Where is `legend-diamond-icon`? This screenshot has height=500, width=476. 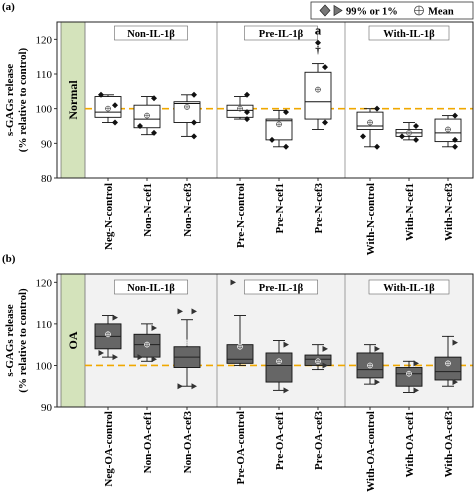 legend-diamond-icon is located at coordinates (325, 10).